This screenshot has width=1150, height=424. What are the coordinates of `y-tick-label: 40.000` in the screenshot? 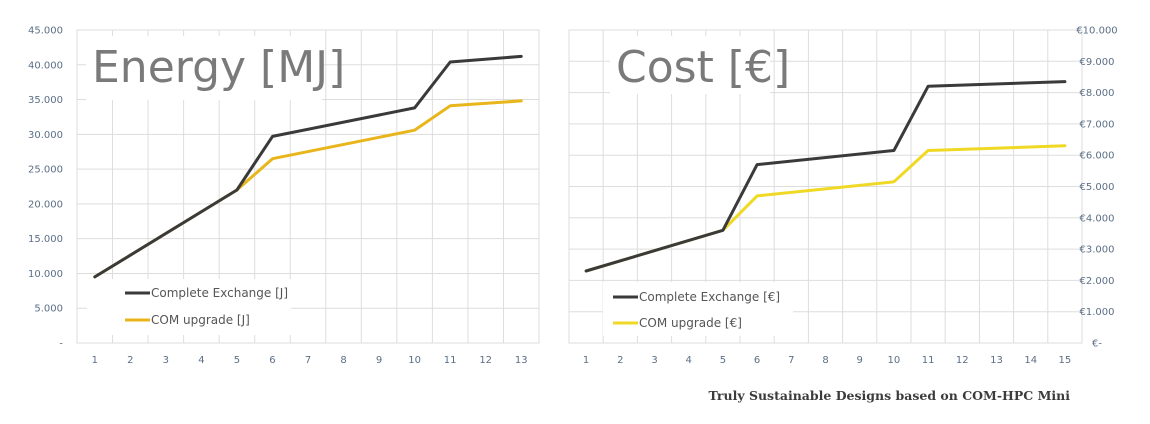 It's located at (45, 65).